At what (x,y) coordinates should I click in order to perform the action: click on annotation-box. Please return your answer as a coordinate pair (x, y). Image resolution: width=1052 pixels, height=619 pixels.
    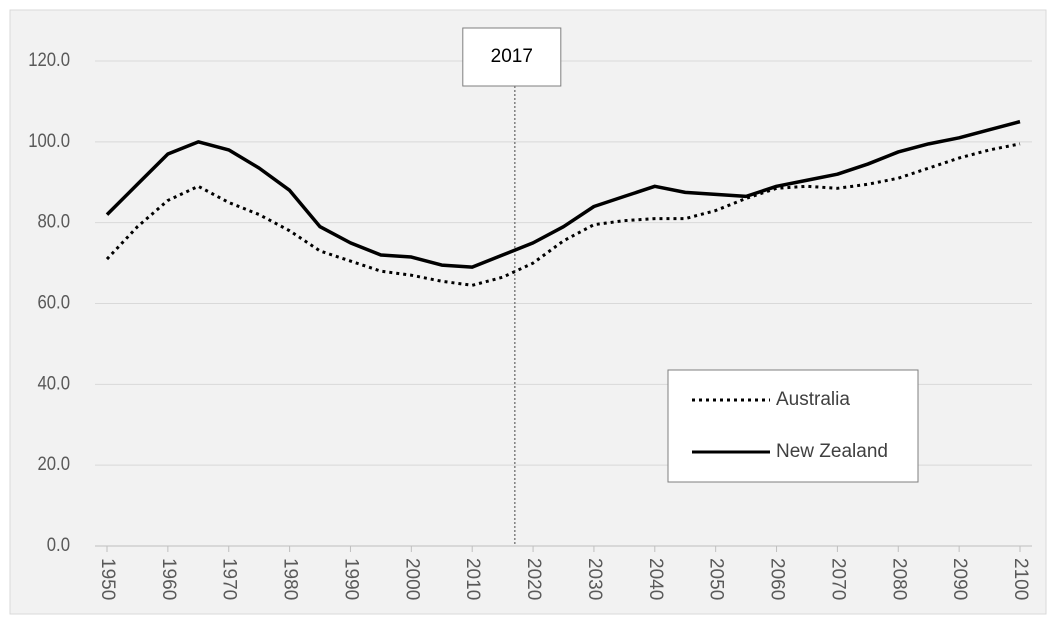
    Looking at the image, I should click on (512, 57).